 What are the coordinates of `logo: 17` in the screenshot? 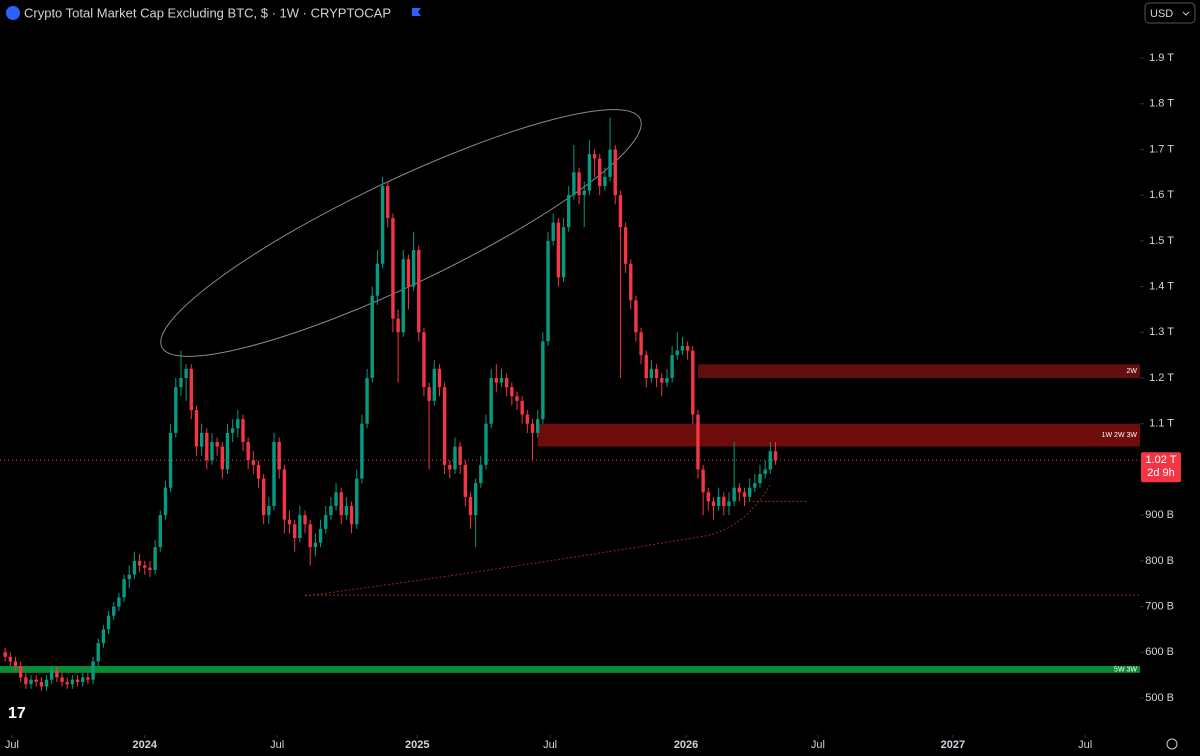 It's located at (17, 713).